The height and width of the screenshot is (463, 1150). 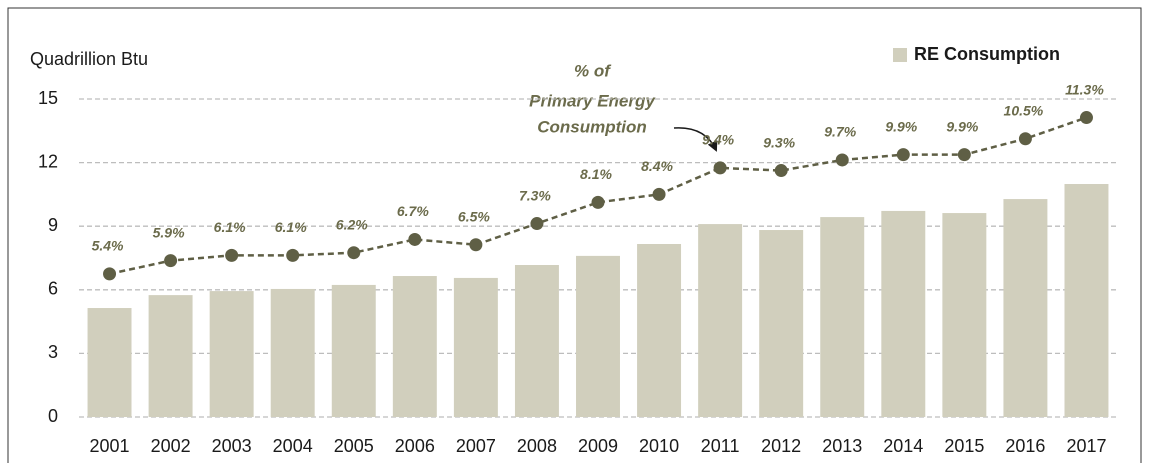 What do you see at coordinates (171, 446) in the screenshot?
I see `x-tick-label: 2002` at bounding box center [171, 446].